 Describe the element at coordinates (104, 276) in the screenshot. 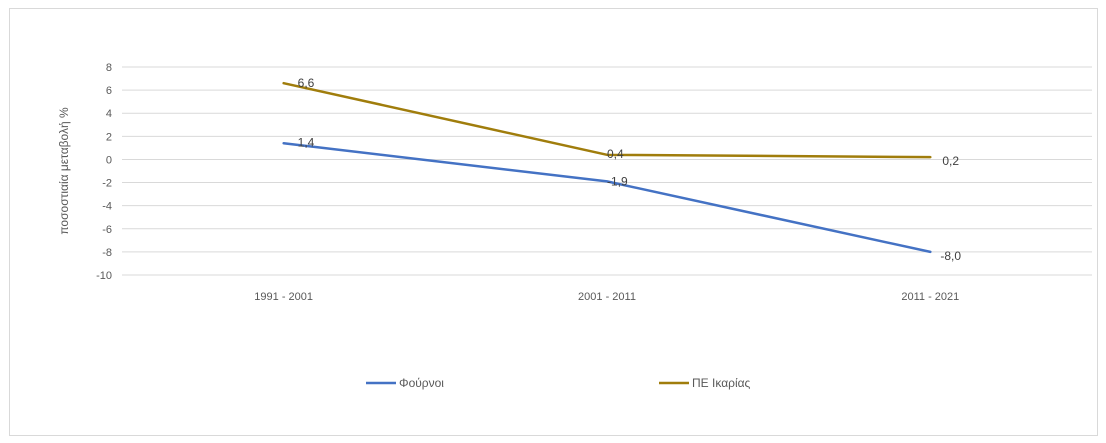

I see `y-tick-label: -10` at that location.